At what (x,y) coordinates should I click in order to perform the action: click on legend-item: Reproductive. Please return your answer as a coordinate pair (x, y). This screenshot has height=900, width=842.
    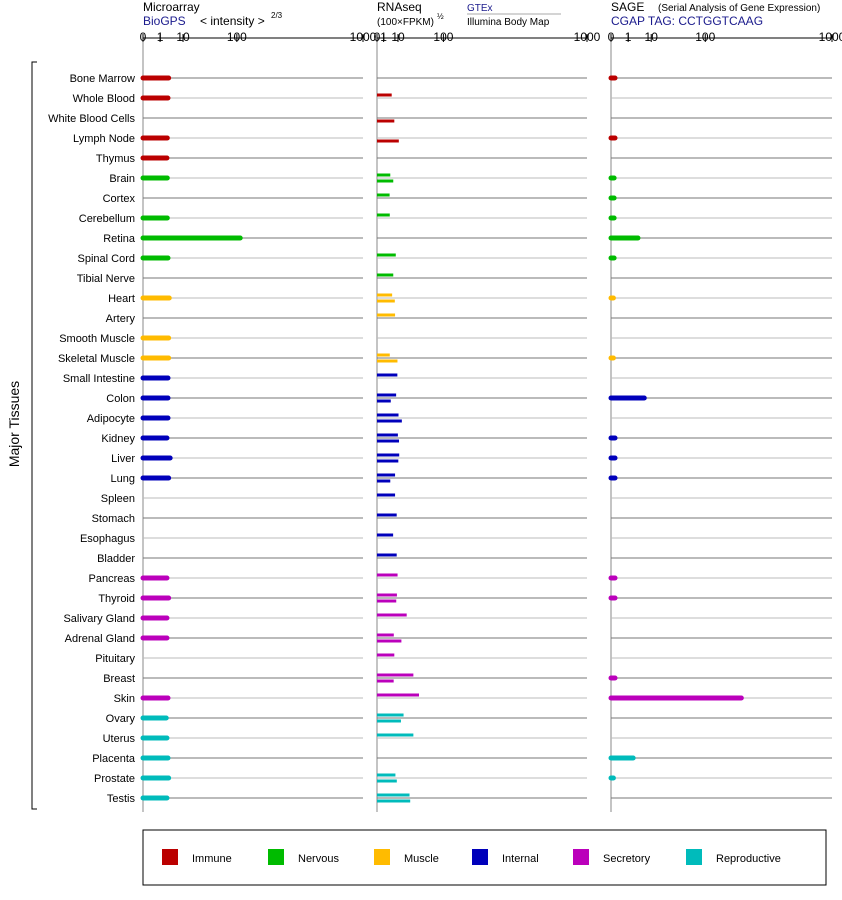
    Looking at the image, I should click on (733, 857).